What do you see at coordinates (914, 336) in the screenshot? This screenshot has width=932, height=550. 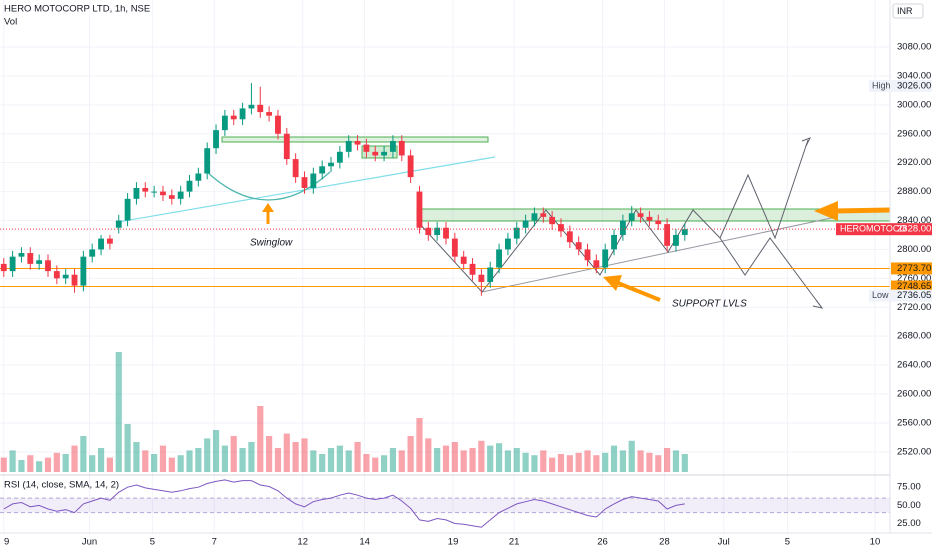 I see `y-tick-label: 2680.00` at bounding box center [914, 336].